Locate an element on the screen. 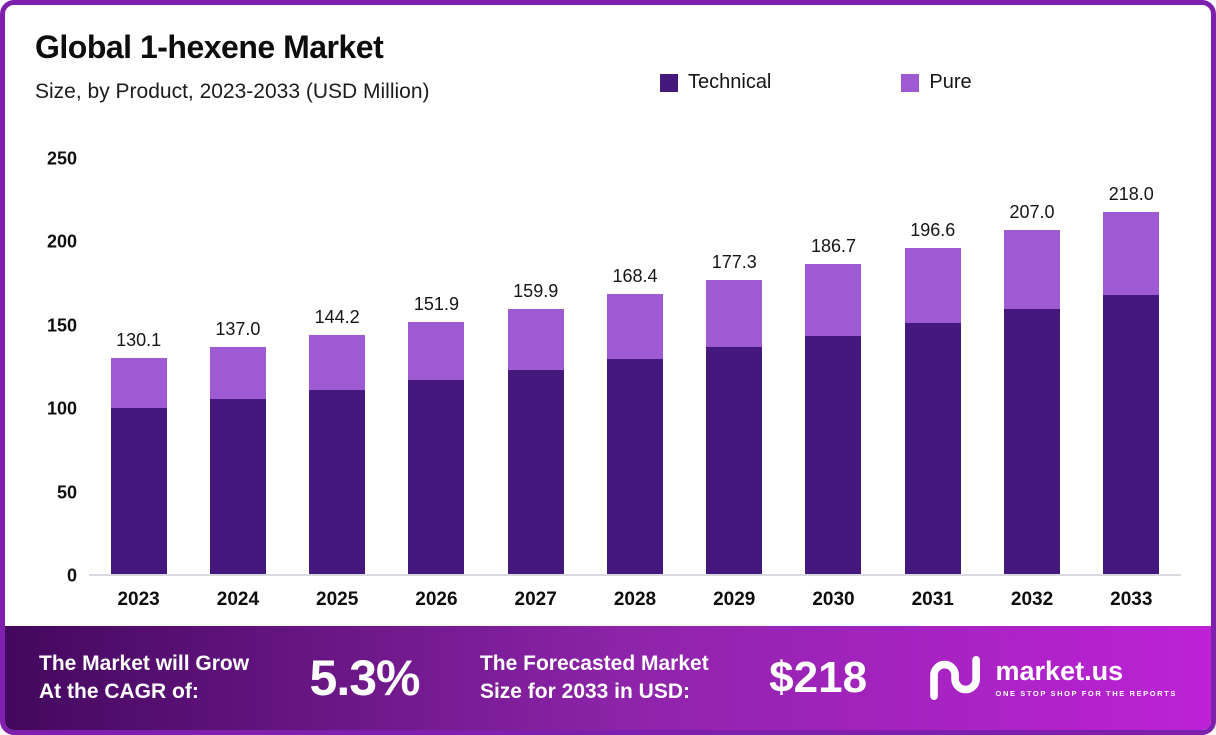  brand-name: market.us is located at coordinates (1059, 671).